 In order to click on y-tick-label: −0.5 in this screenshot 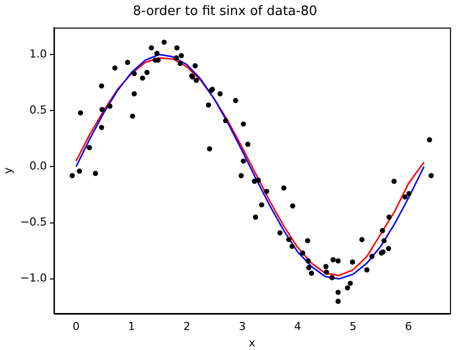, I will do `click(33, 222)`.